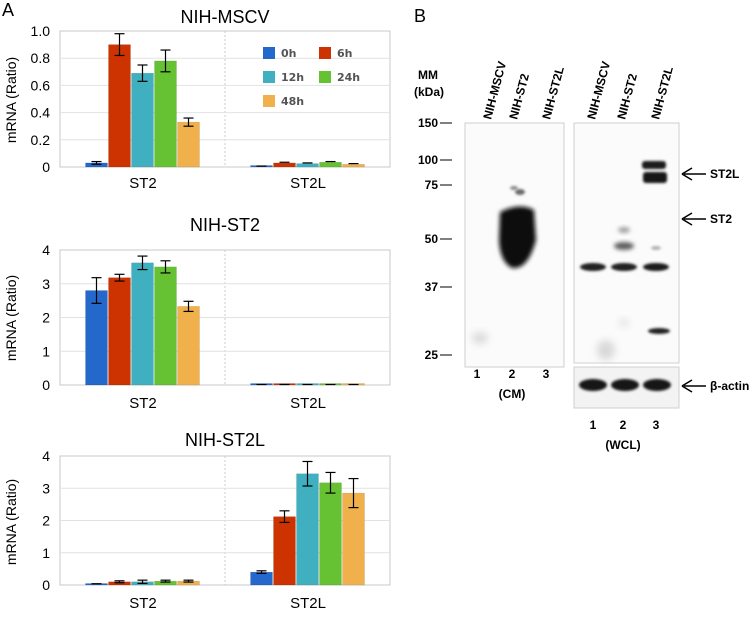  Describe the element at coordinates (41, 31) in the screenshot. I see `y-tick-label: 1.0` at that location.